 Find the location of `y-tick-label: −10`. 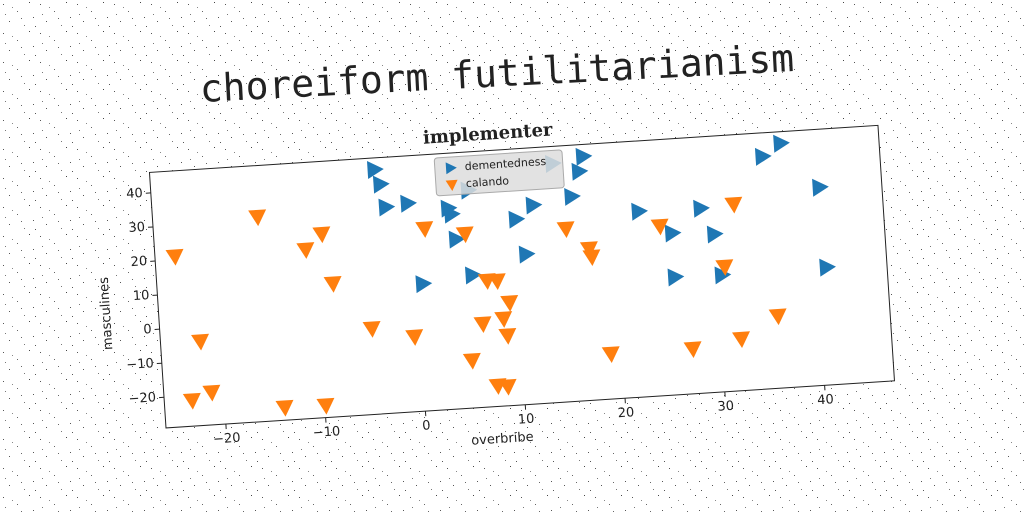

y-tick-label: −10 is located at coordinates (140, 364).